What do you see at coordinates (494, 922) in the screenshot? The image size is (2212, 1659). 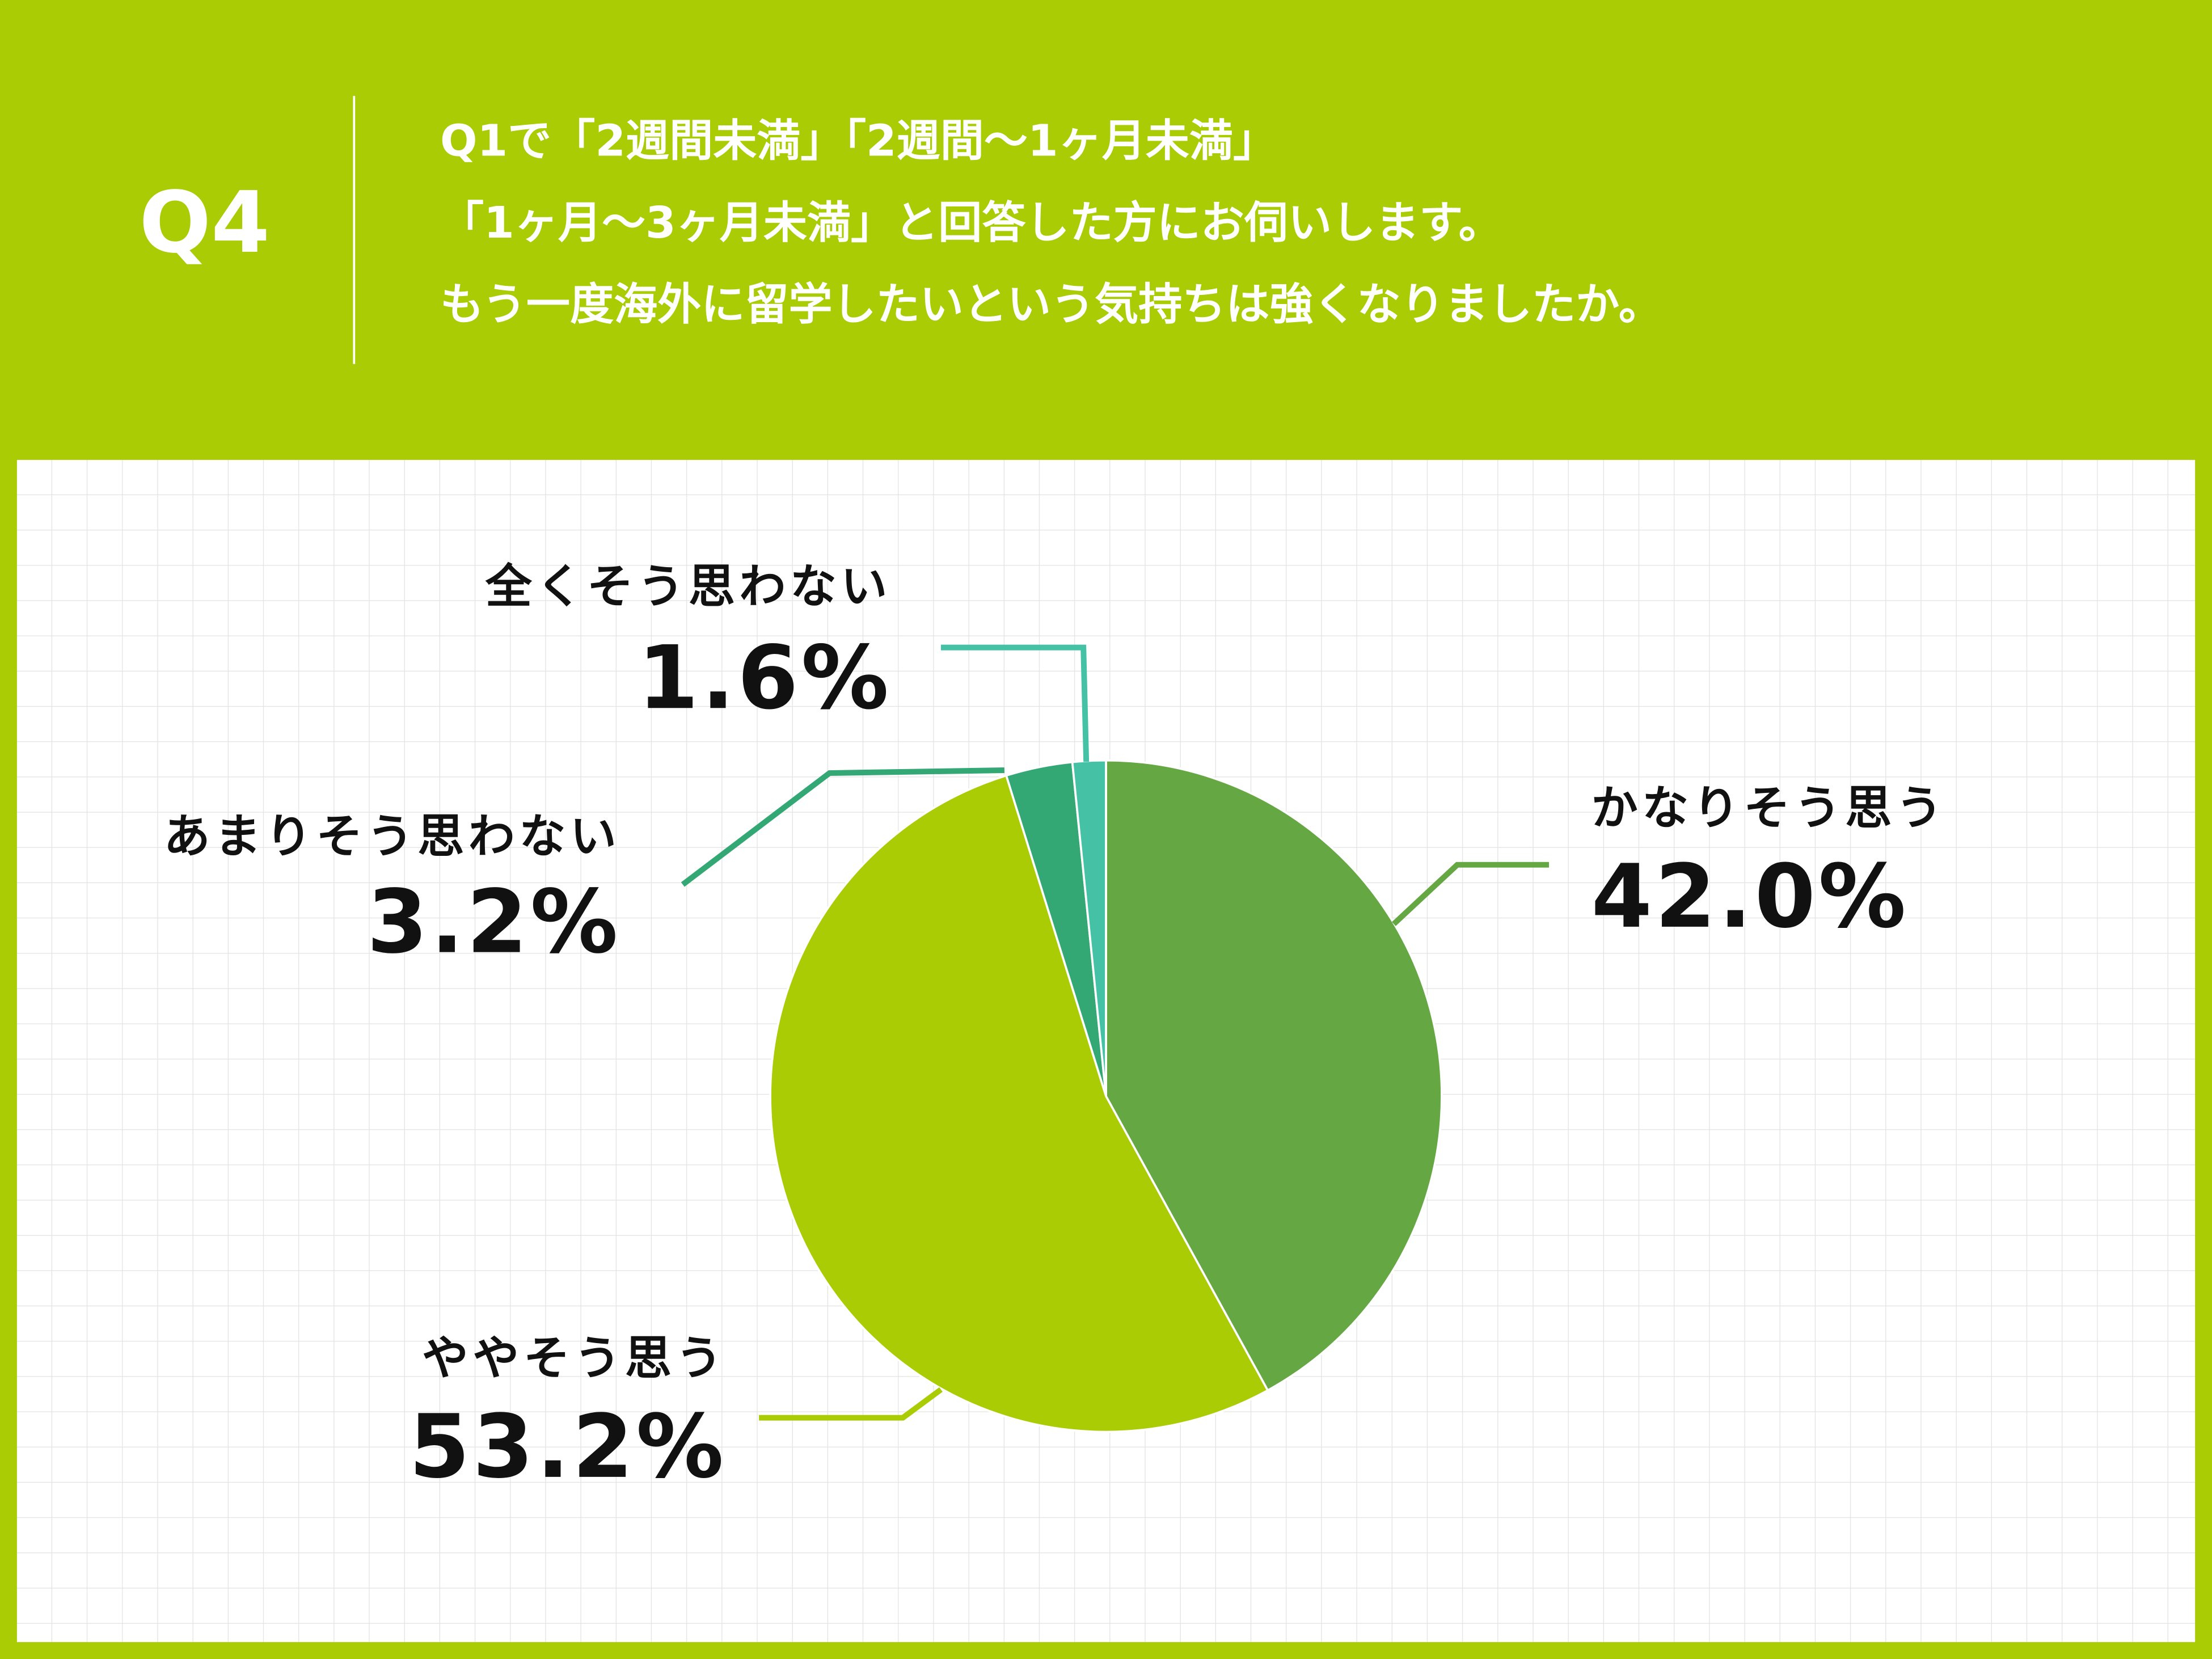 I see `value-label: 3.2%` at bounding box center [494, 922].